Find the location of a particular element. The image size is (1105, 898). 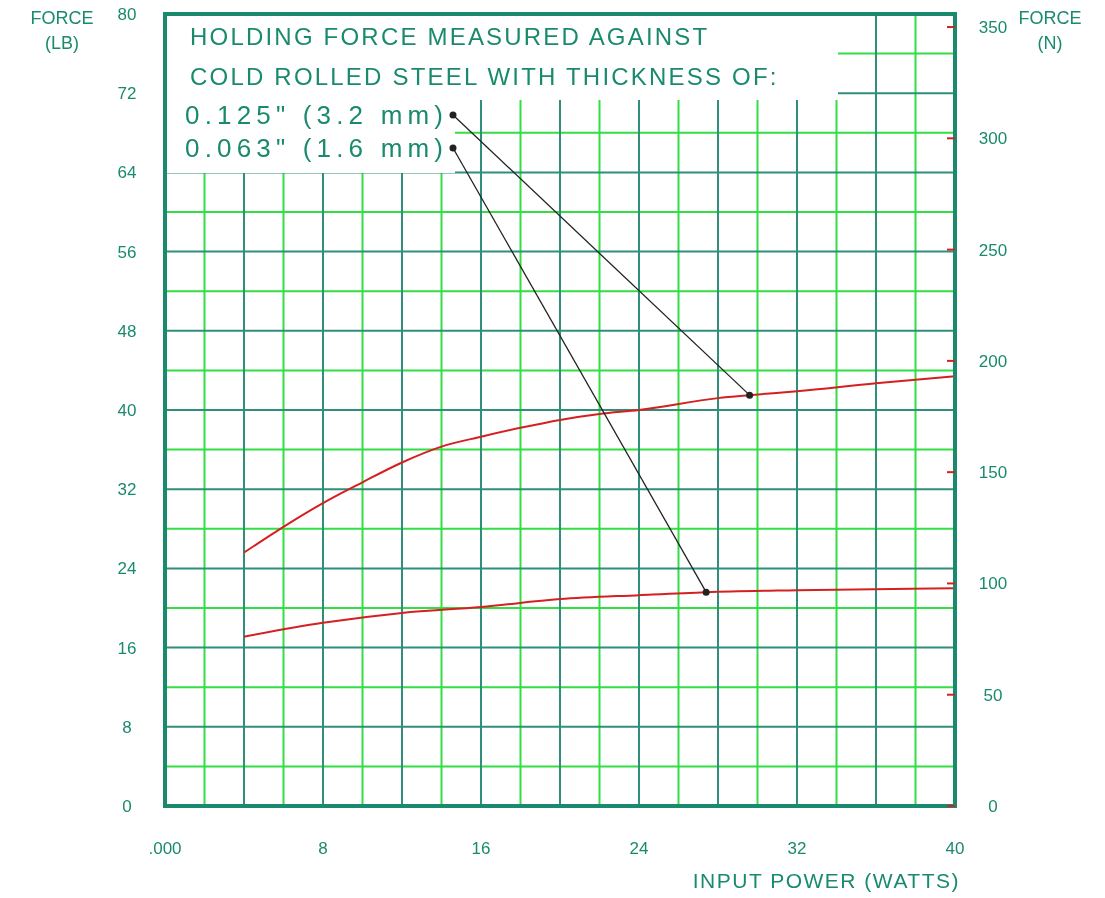

chart-title: HOLDING FORCE MEASURED AGAINST is located at coordinates (450, 36).